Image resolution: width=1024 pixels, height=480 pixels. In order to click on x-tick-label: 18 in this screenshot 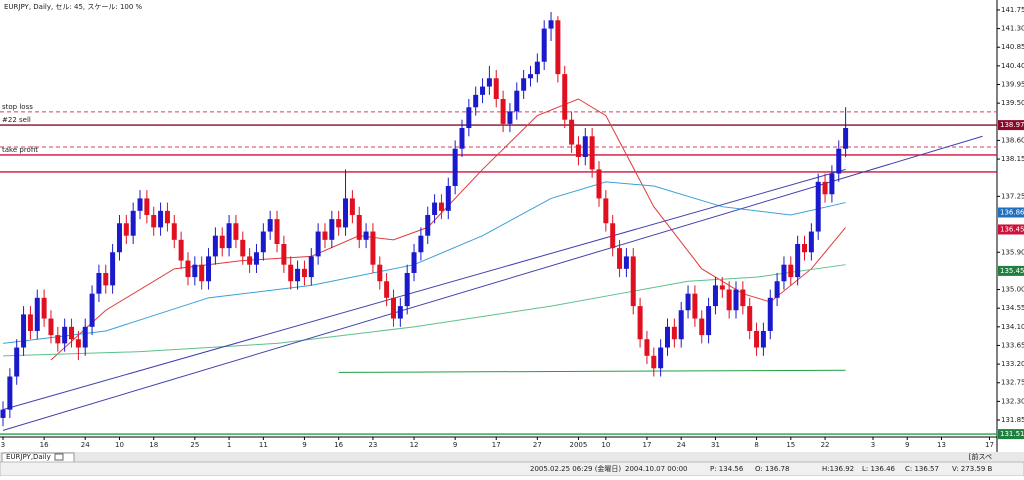, I will do `click(153, 445)`.